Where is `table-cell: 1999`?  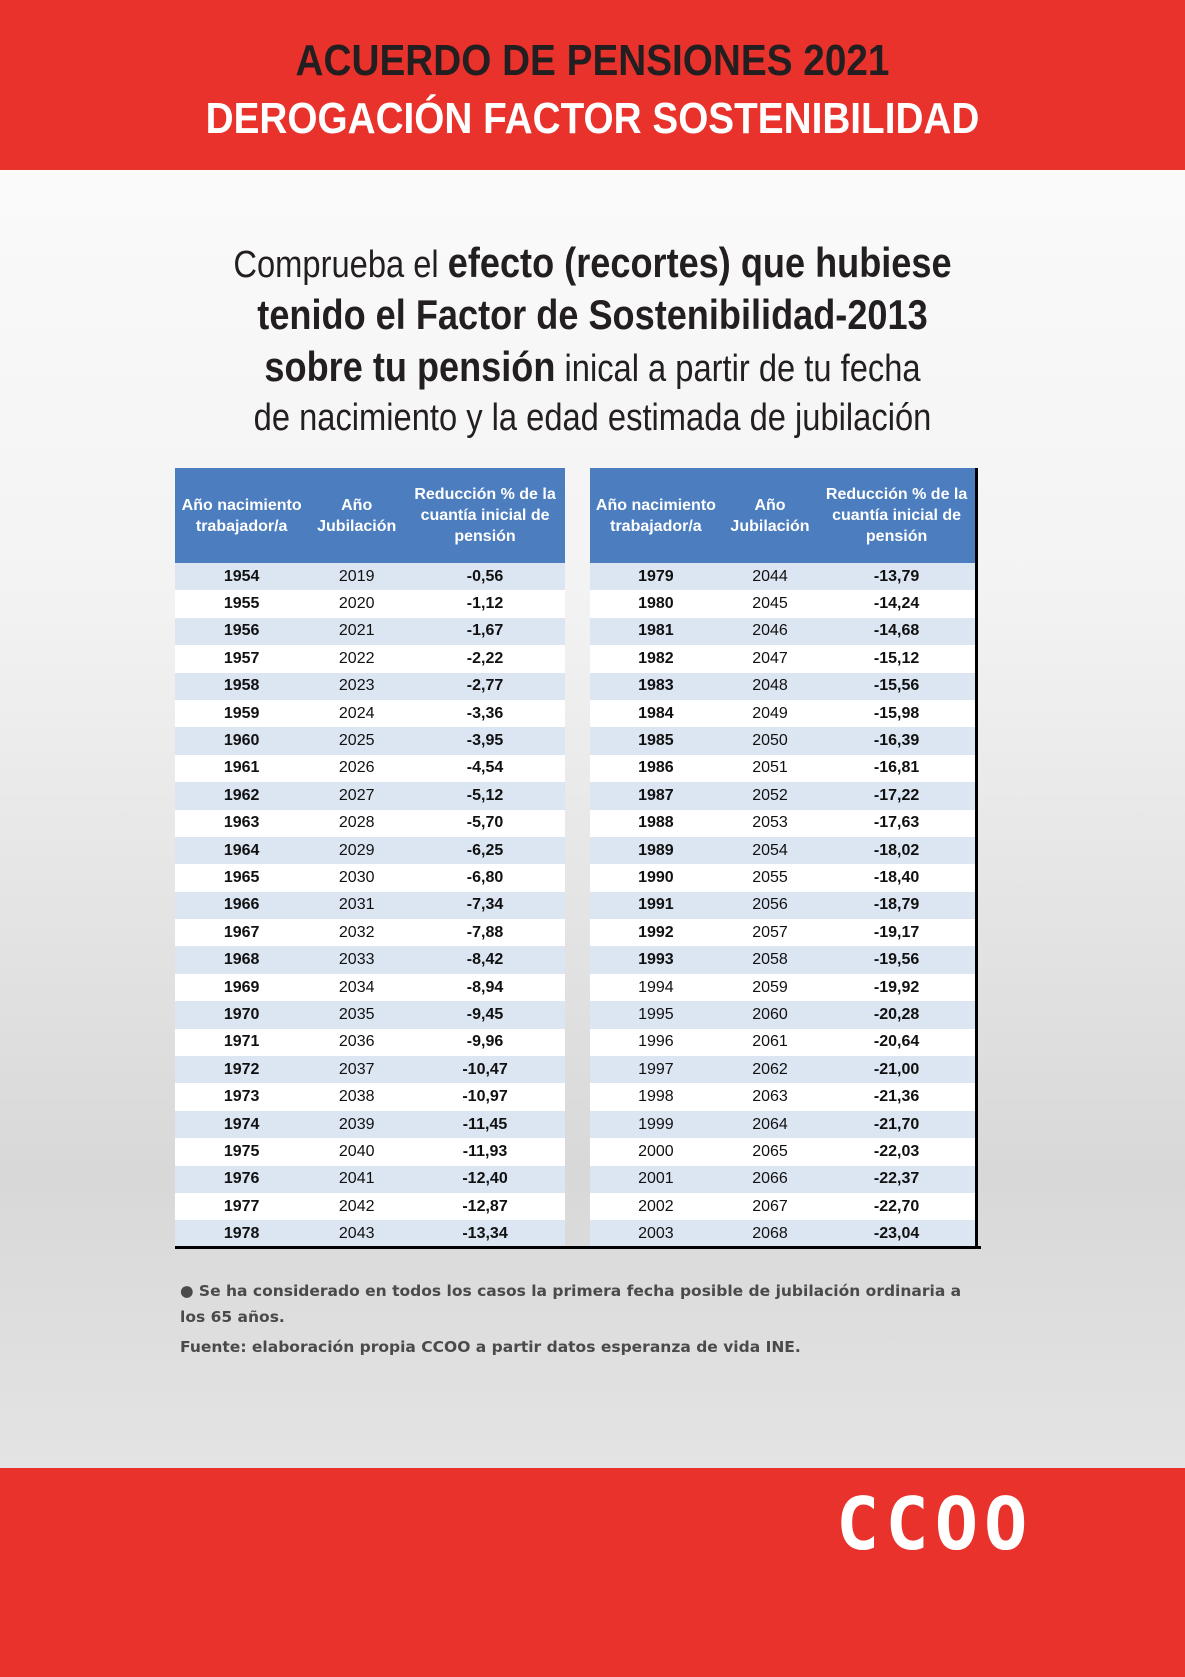
table-cell: 1999 is located at coordinates (656, 1124).